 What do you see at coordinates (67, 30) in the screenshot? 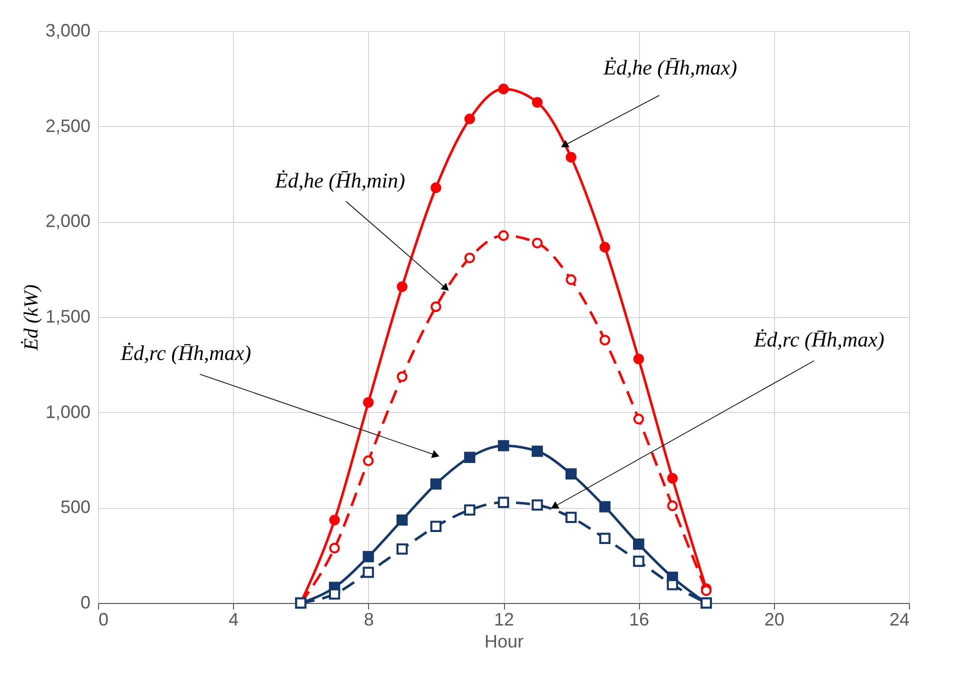
I see `y-tick-label: 3,000` at bounding box center [67, 30].